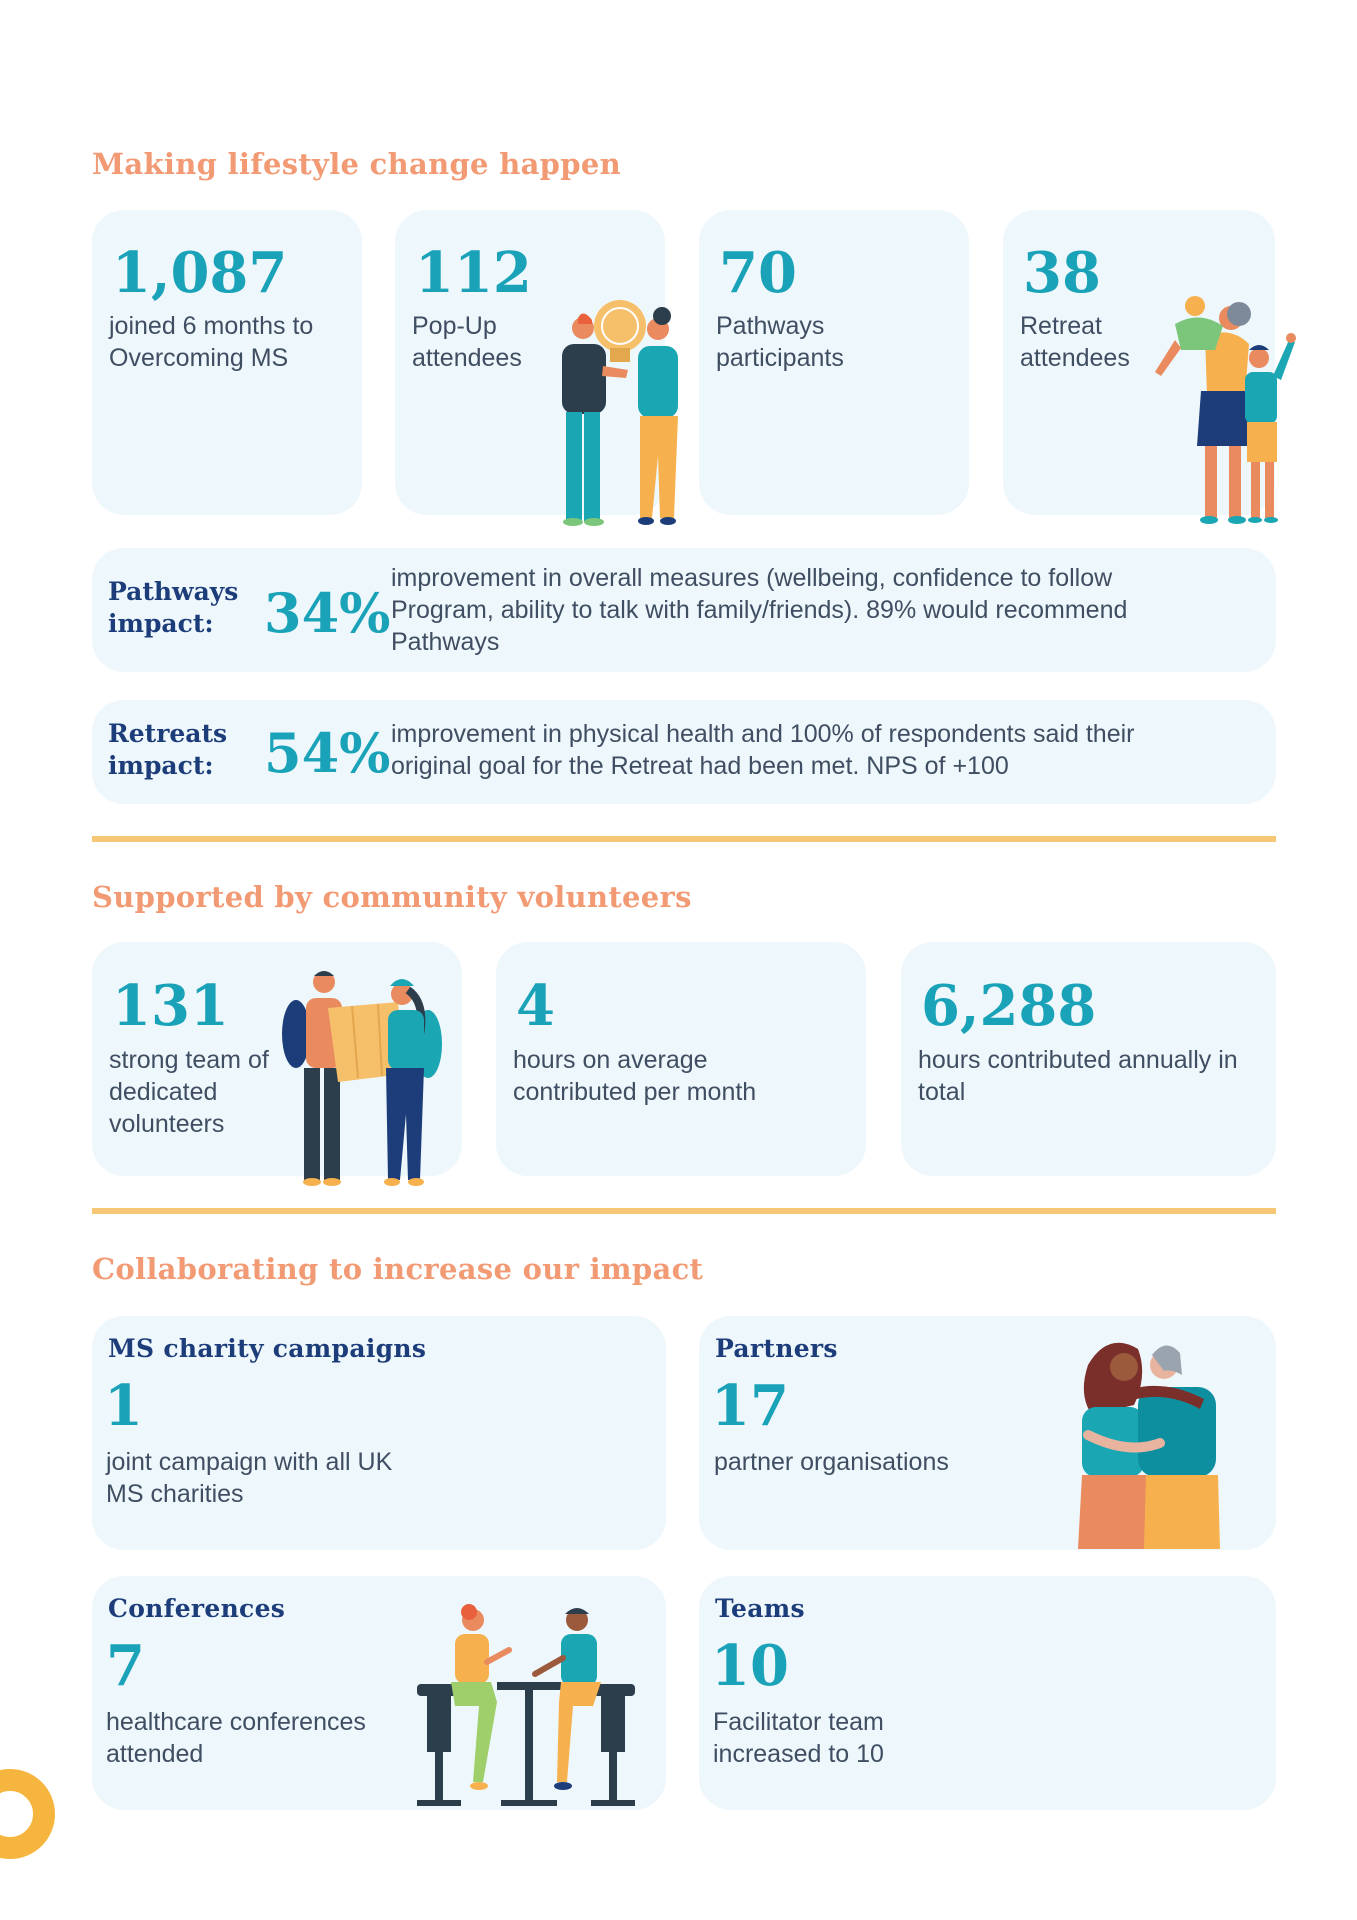 Image resolution: width=1357 pixels, height=1920 pixels. What do you see at coordinates (327, 613) in the screenshot?
I see `impact-percent: 34%` at bounding box center [327, 613].